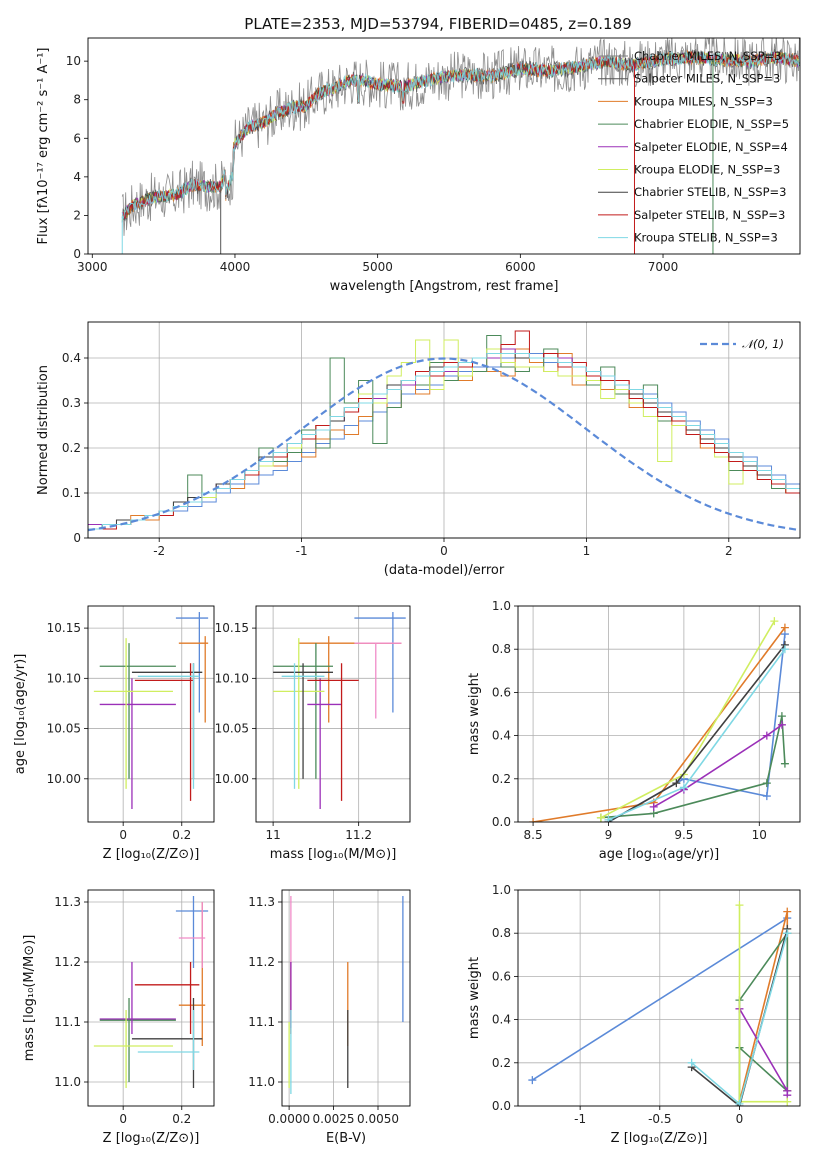  What do you see at coordinates (444, 445) in the screenshot?
I see `histogram-step` at bounding box center [444, 445].